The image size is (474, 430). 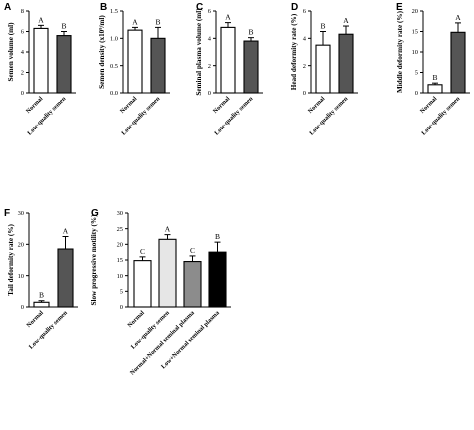 I want to click on y-tick-label: 0.5, so click(x=114, y=66).